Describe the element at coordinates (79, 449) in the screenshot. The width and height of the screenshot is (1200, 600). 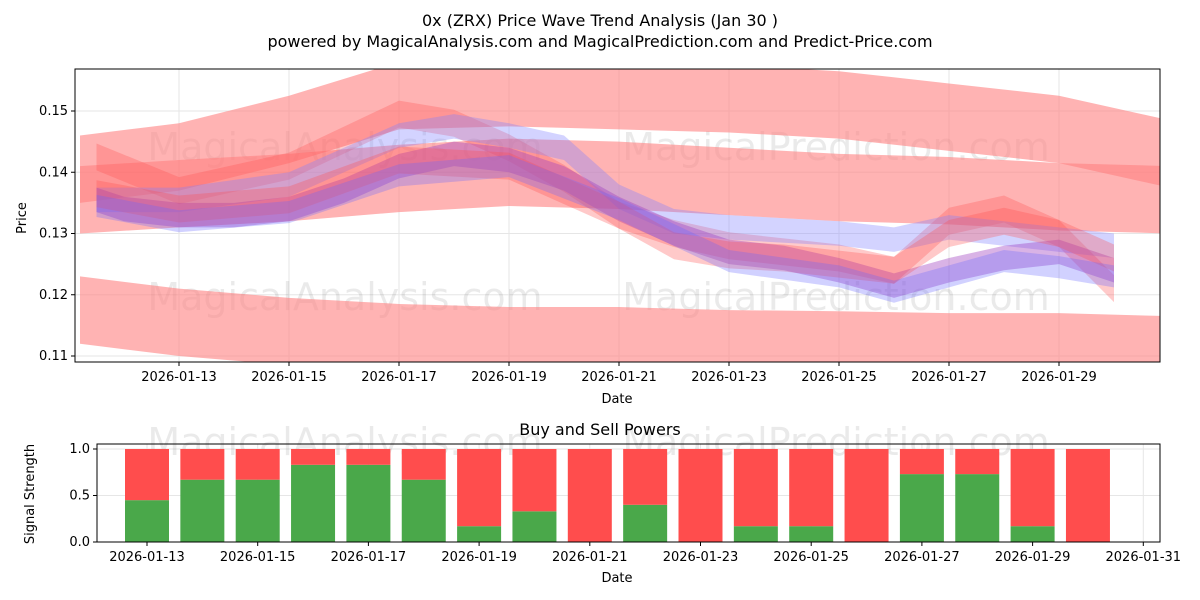
I see `y-tick-label: 1.0` at that location.